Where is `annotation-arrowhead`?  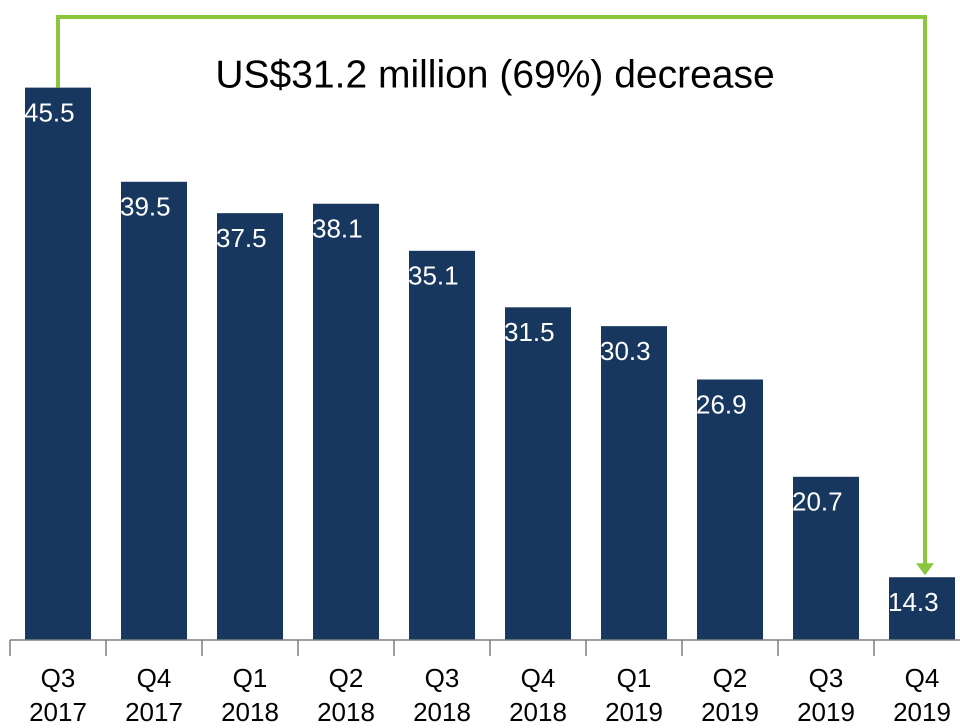 annotation-arrowhead is located at coordinates (925, 569).